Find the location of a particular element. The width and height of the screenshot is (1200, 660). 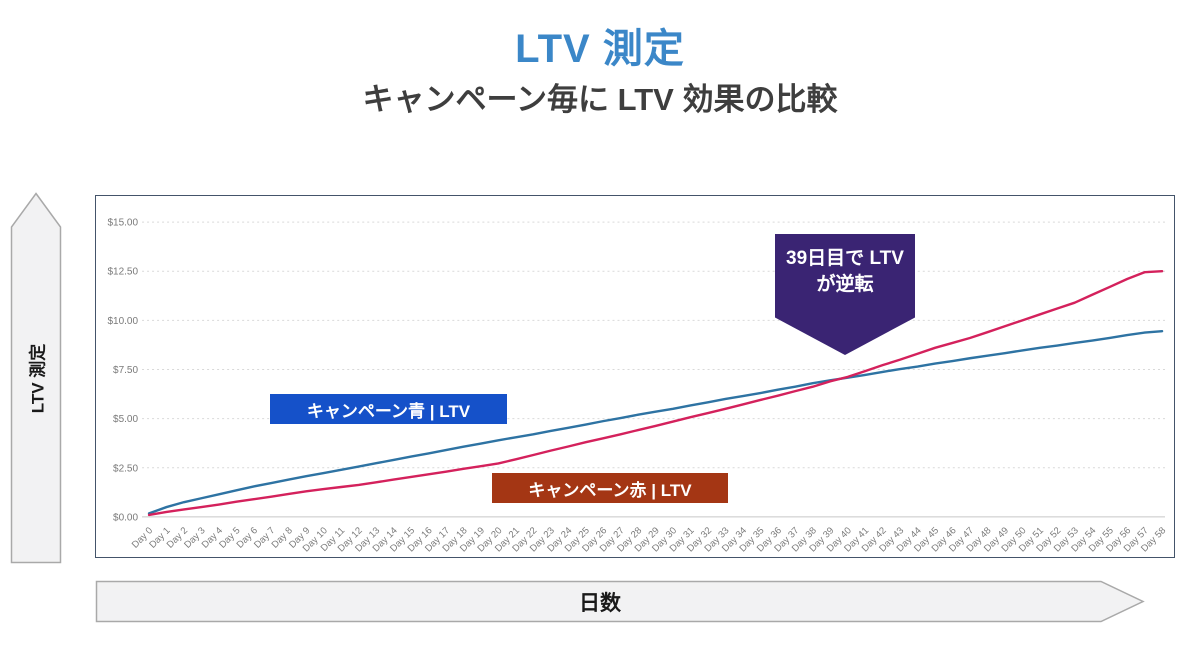

x-axis-arrow is located at coordinates (620, 601).